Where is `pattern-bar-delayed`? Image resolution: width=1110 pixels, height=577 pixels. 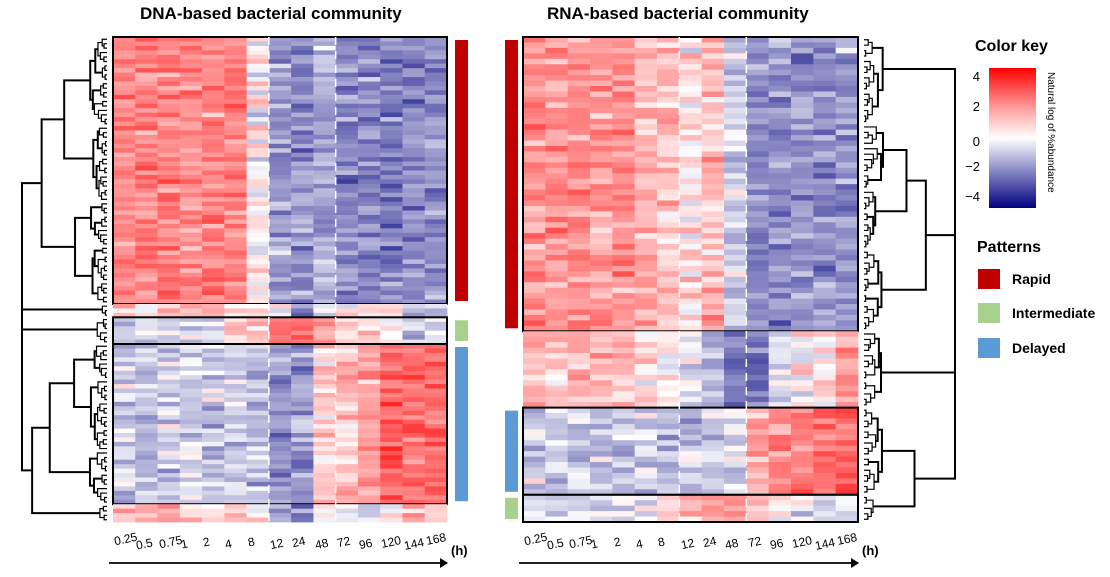
pattern-bar-delayed is located at coordinates (461, 424).